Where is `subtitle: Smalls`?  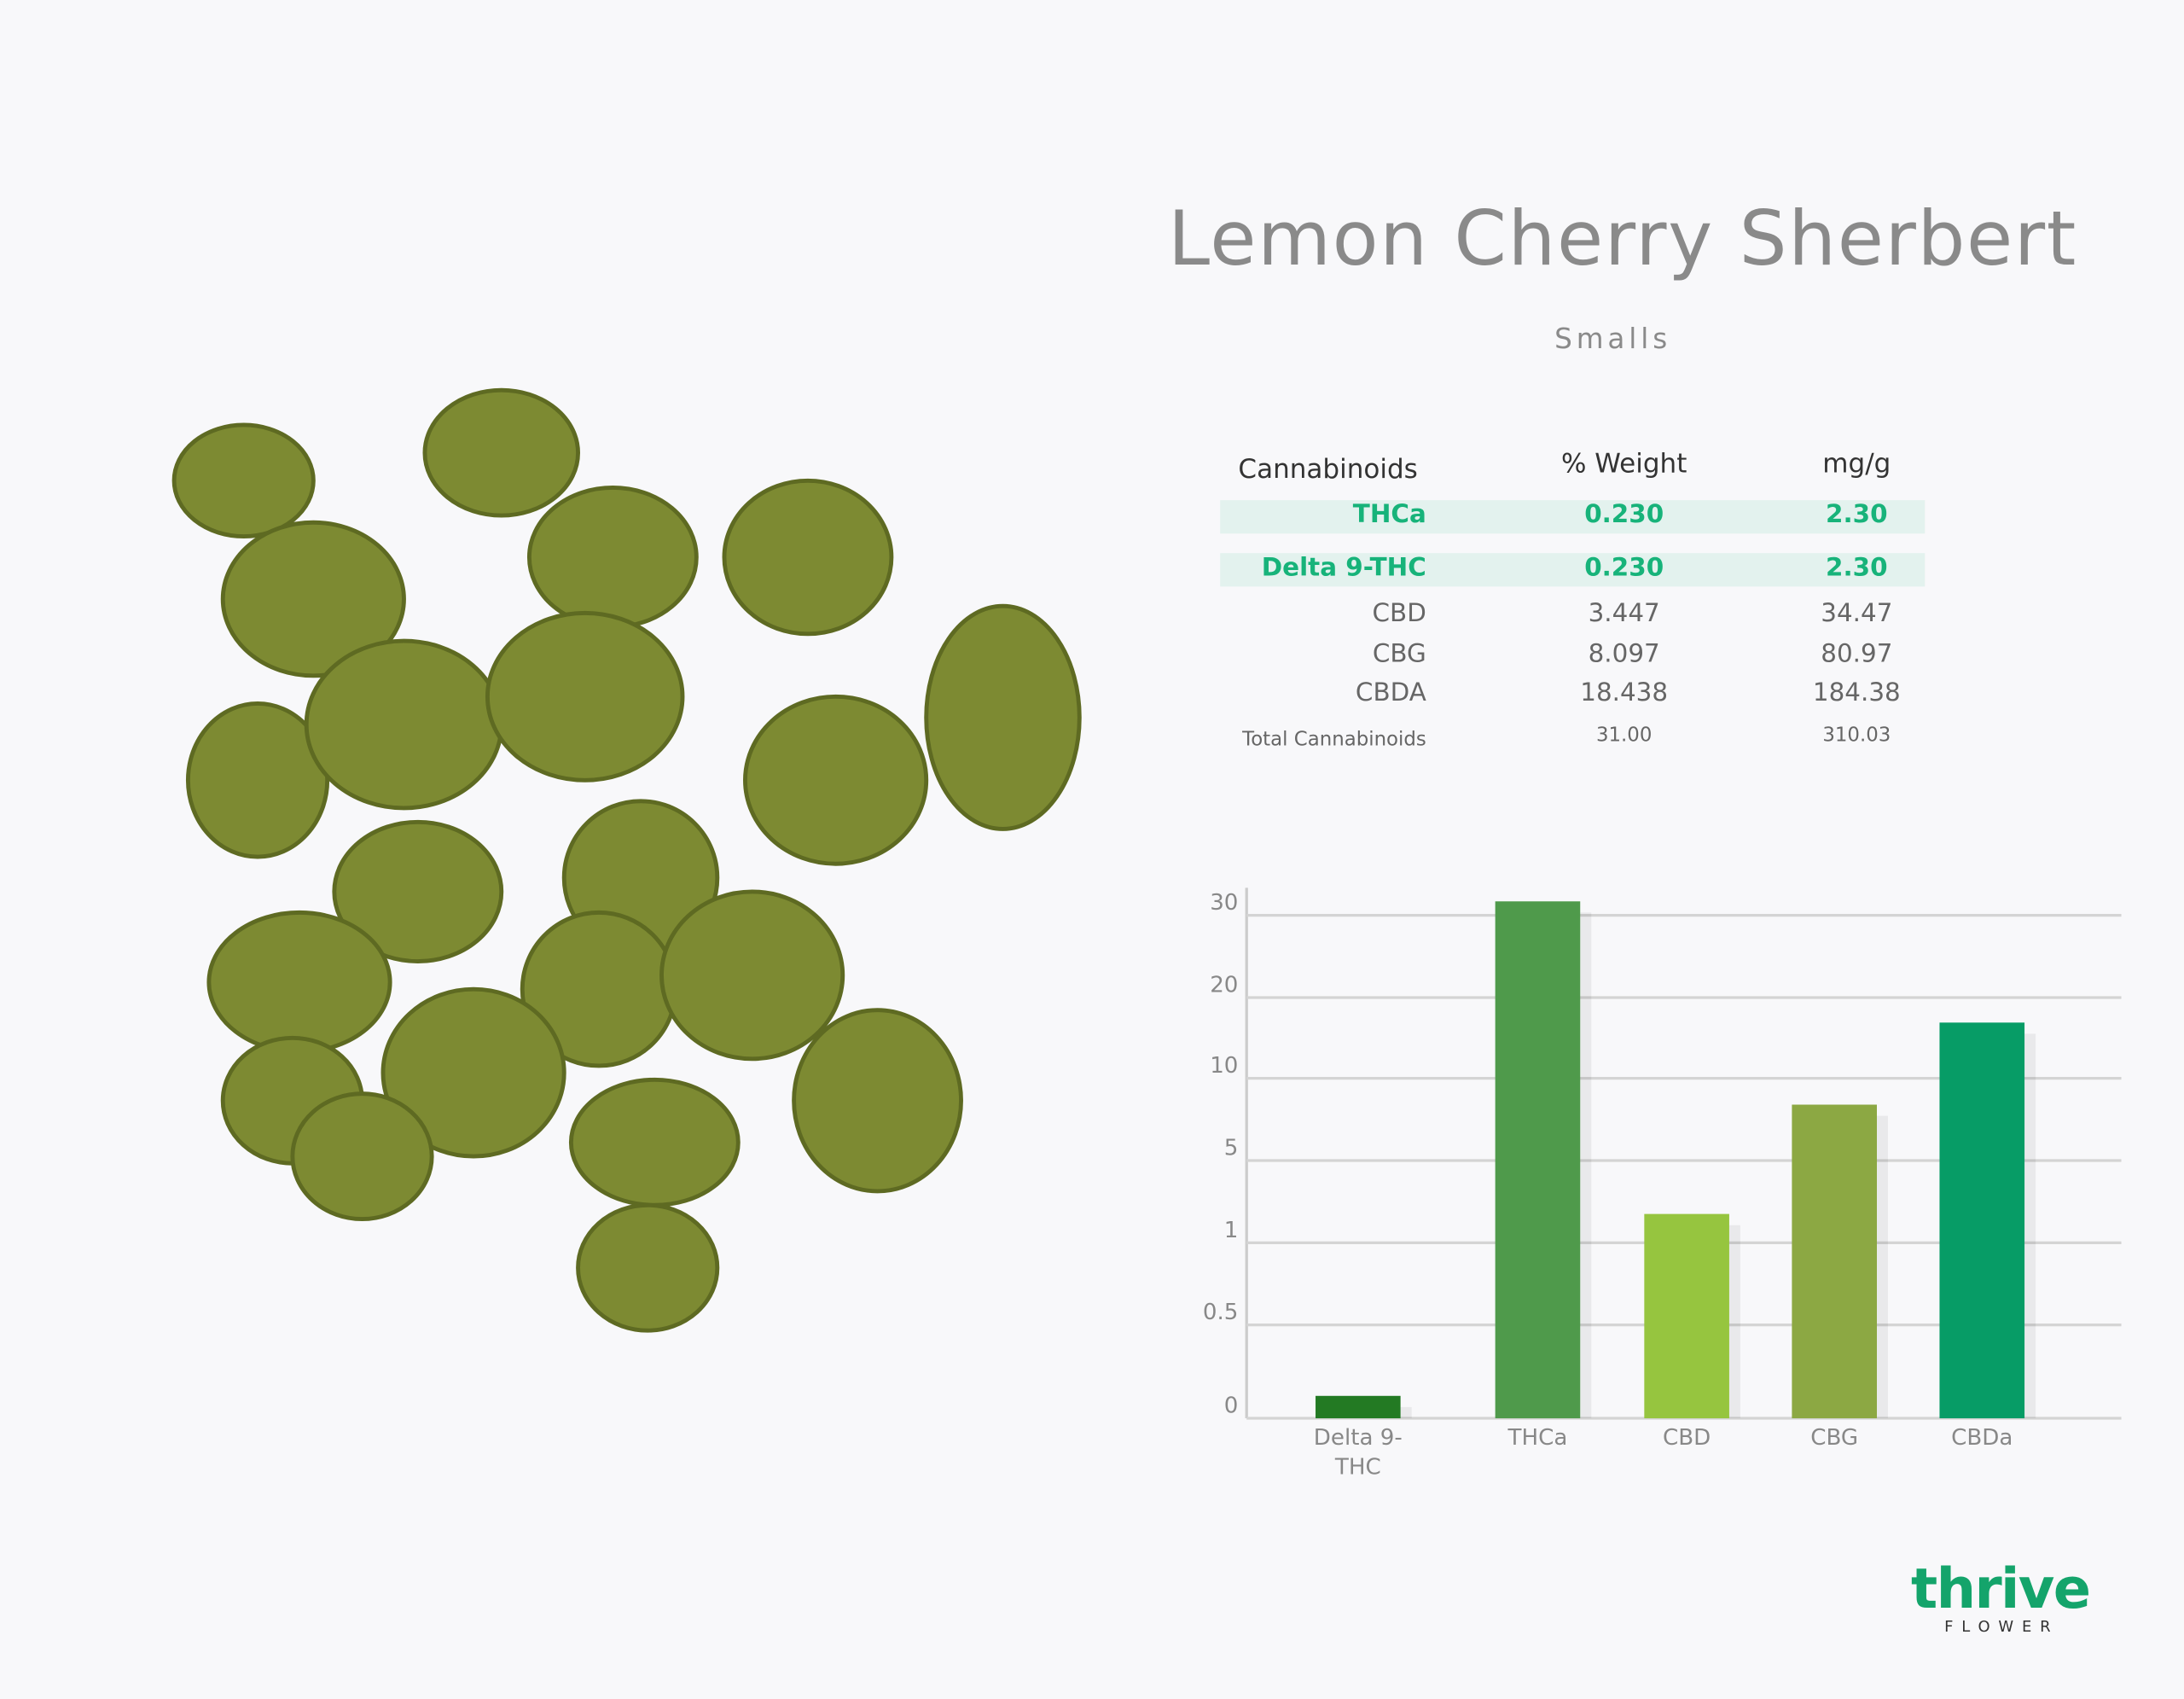 subtitle: Smalls is located at coordinates (1613, 339).